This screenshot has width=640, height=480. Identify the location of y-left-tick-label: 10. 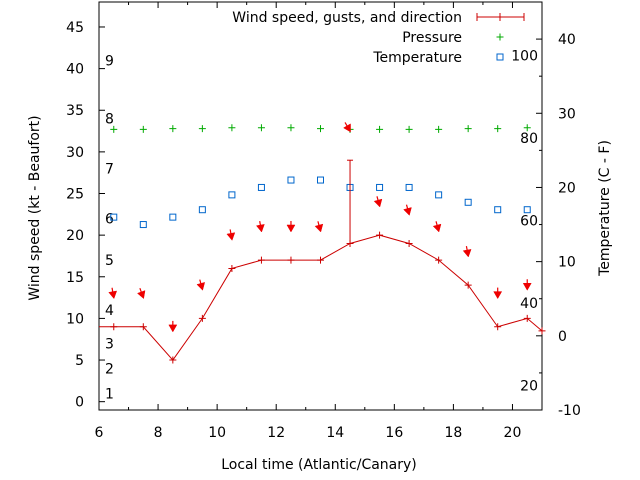
(75, 319).